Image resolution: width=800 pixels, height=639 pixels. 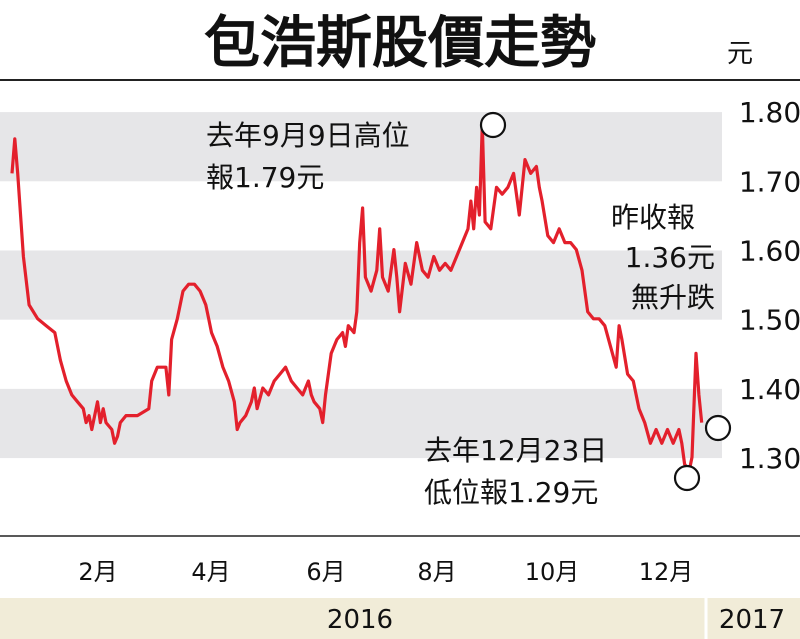 I want to click on close-annotation-line-3: 無升跌, so click(x=673, y=297).